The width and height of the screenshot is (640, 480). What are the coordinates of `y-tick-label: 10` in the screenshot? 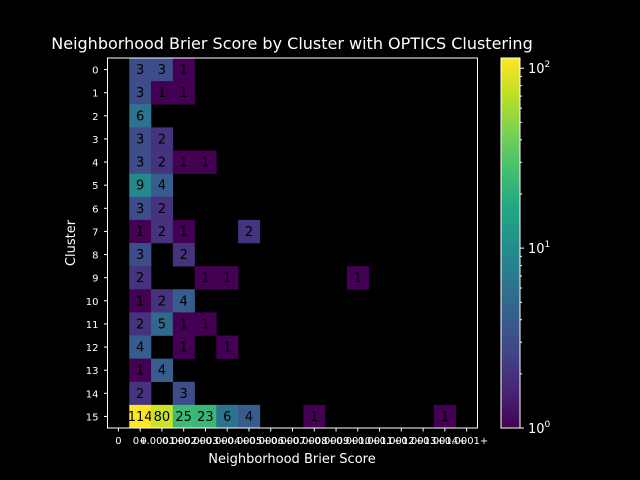 It's located at (92, 302).